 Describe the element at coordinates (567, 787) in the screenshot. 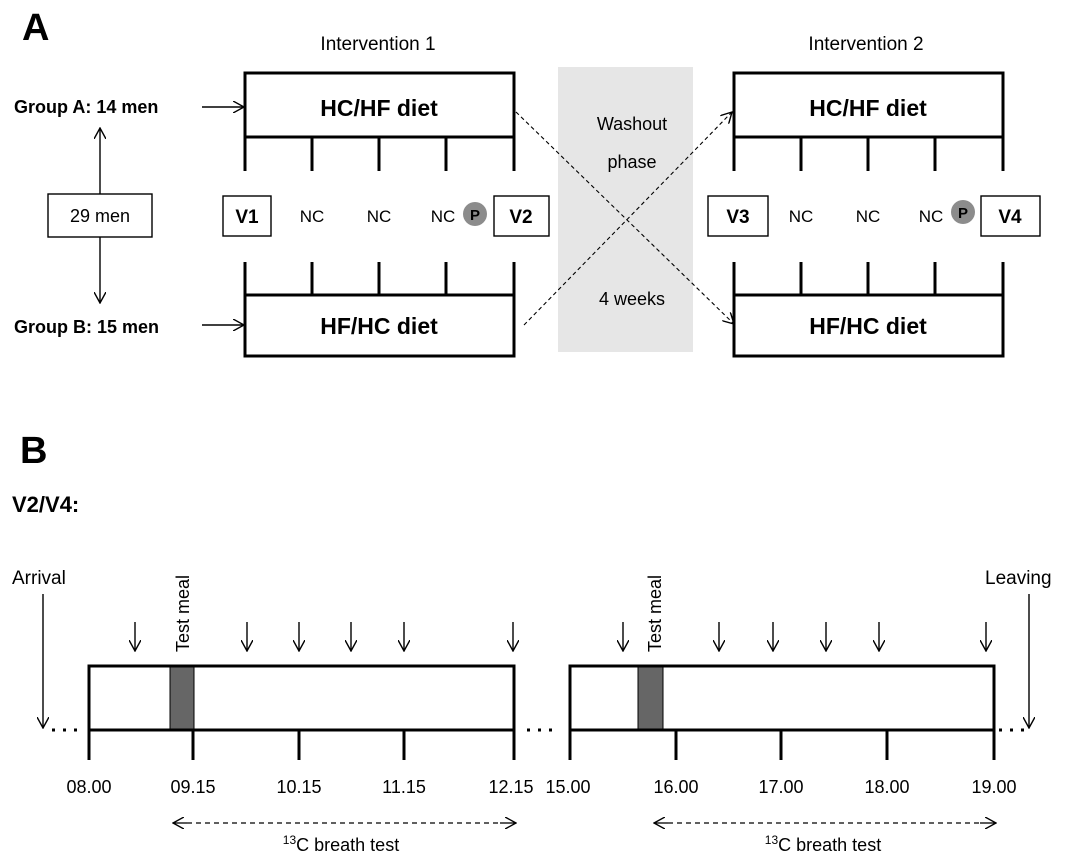

I see `time-tick-label: 15.00` at that location.